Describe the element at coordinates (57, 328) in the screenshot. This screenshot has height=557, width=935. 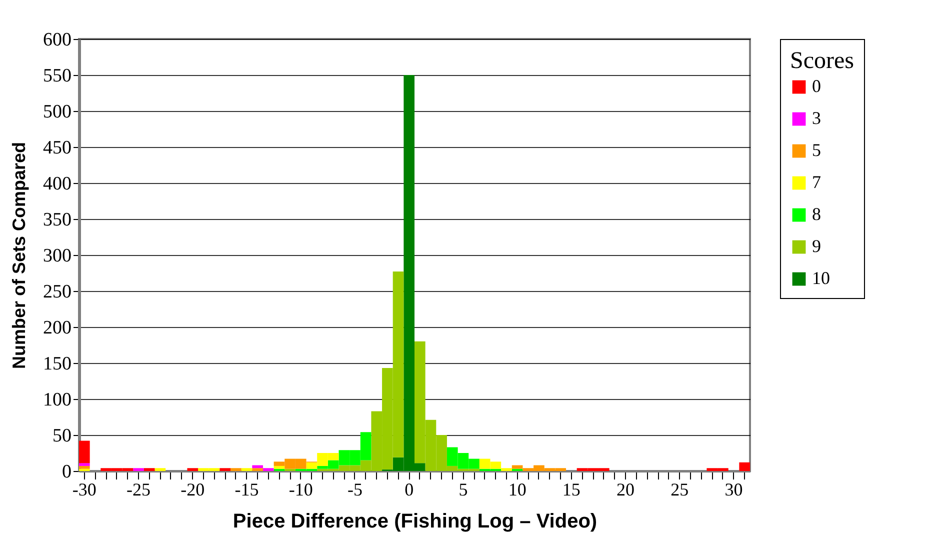
I see `y-tick-label: 200` at that location.